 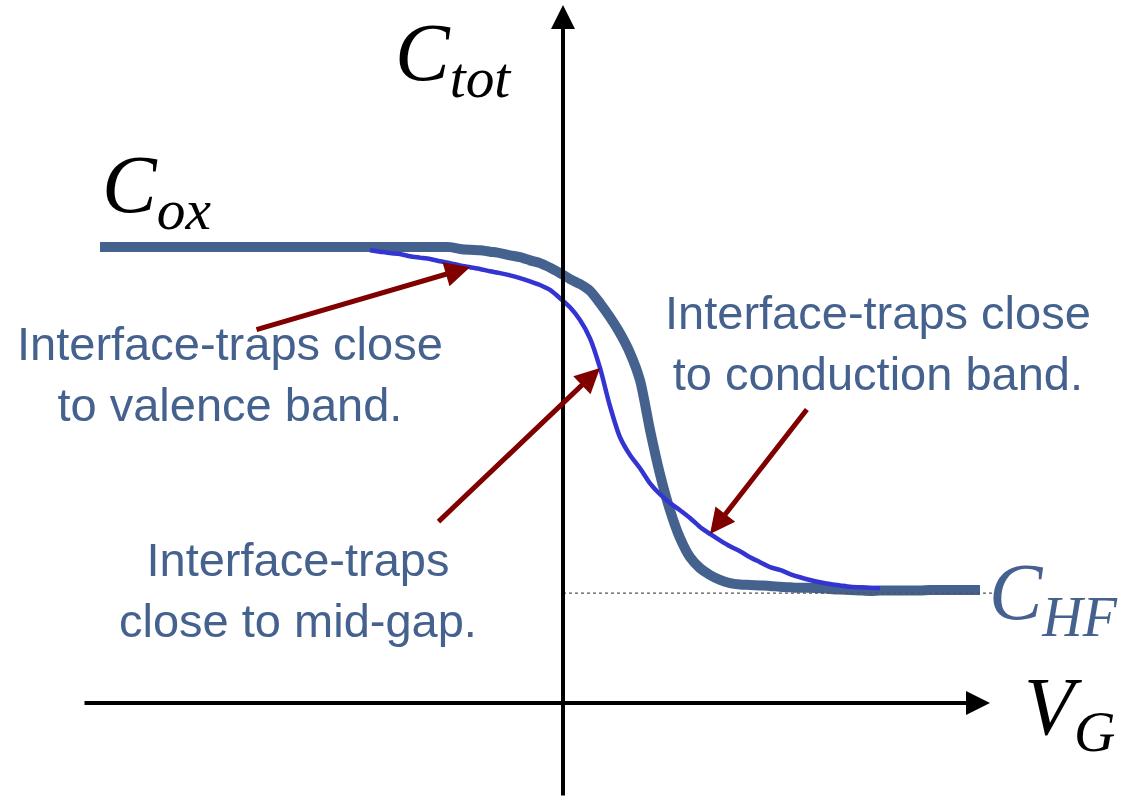 What do you see at coordinates (878, 343) in the screenshot?
I see `annotation: Interface-traps close to conduction band.` at bounding box center [878, 343].